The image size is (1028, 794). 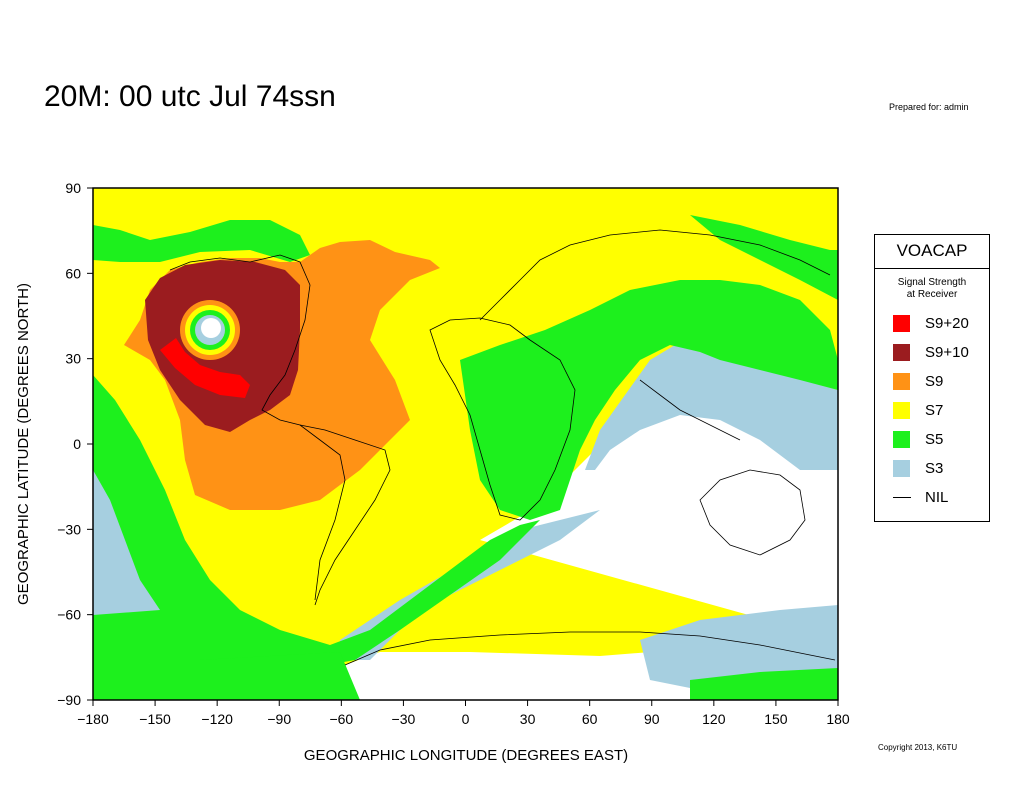 I want to click on x-tick-label: −150, so click(x=155, y=719).